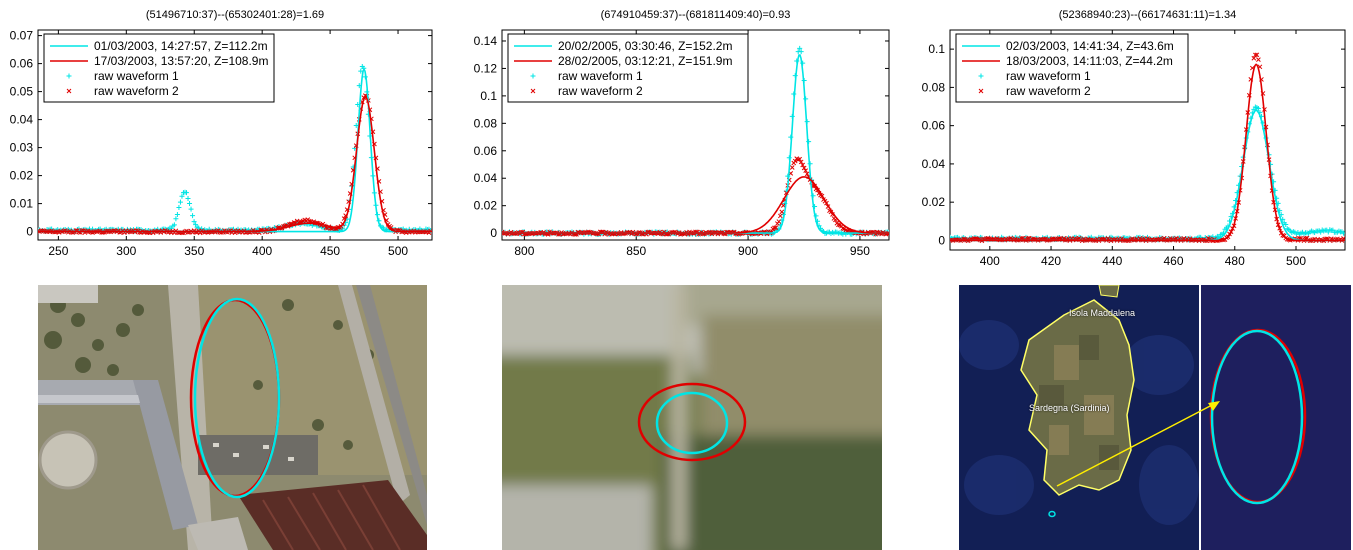 The image size is (1353, 550). What do you see at coordinates (22, 204) in the screenshot?
I see `y-tick-label: 0.01` at bounding box center [22, 204].